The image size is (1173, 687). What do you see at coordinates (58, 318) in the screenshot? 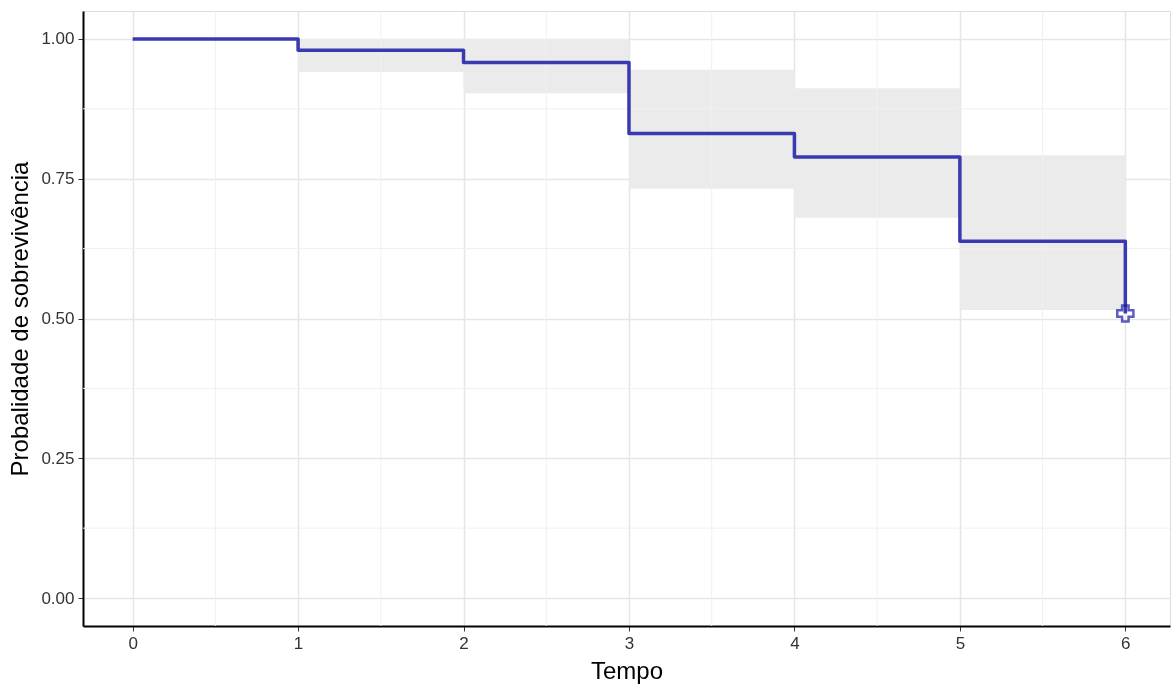
I see `y-tick-label: 0.50` at bounding box center [58, 318].